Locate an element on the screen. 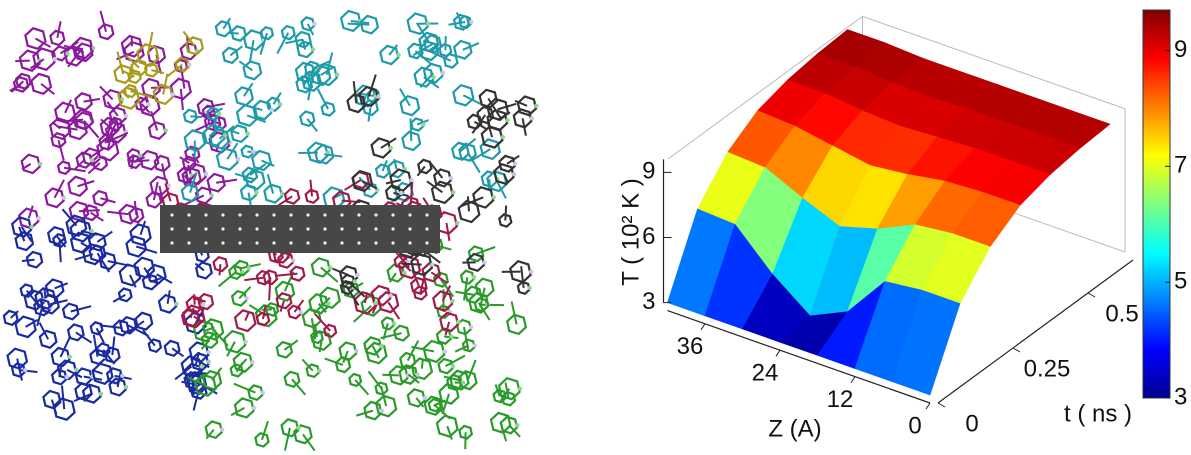 Image resolution: width=1191 pixels, height=455 pixels. x-axis is located at coordinates (799, 357).